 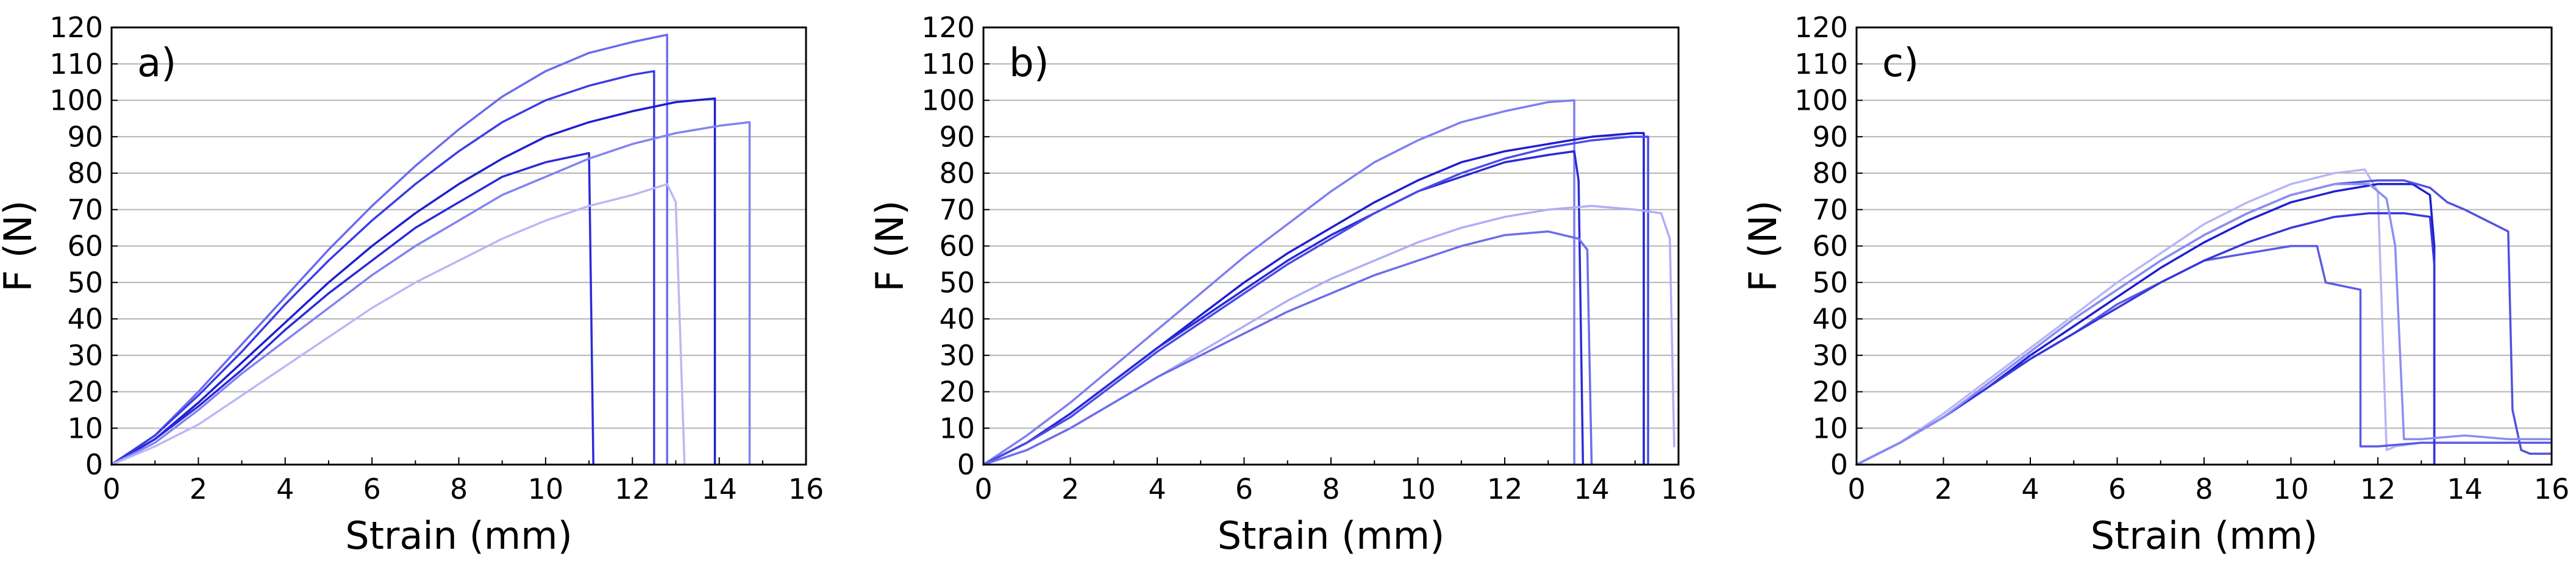 What do you see at coordinates (1029, 63) in the screenshot?
I see `panel-label: b)` at bounding box center [1029, 63].